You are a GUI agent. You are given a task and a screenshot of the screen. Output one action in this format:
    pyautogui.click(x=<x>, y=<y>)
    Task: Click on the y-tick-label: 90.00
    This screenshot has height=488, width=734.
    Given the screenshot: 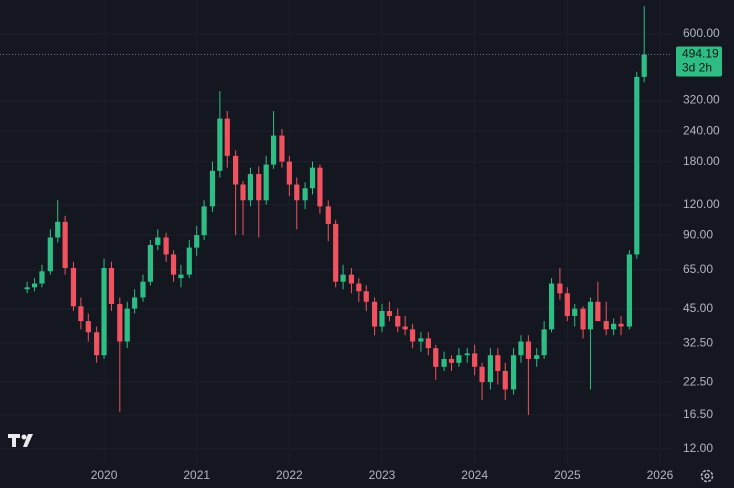 What is the action you would take?
    pyautogui.click(x=698, y=234)
    